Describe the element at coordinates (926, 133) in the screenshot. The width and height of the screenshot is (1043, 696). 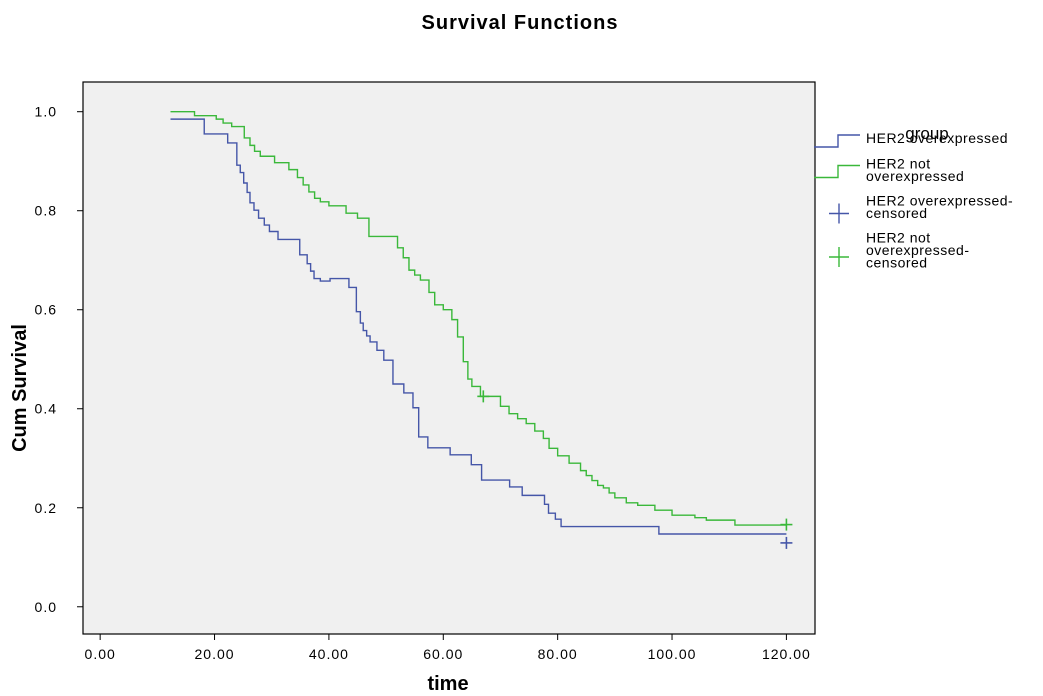
I see `legend-title: group` at that location.